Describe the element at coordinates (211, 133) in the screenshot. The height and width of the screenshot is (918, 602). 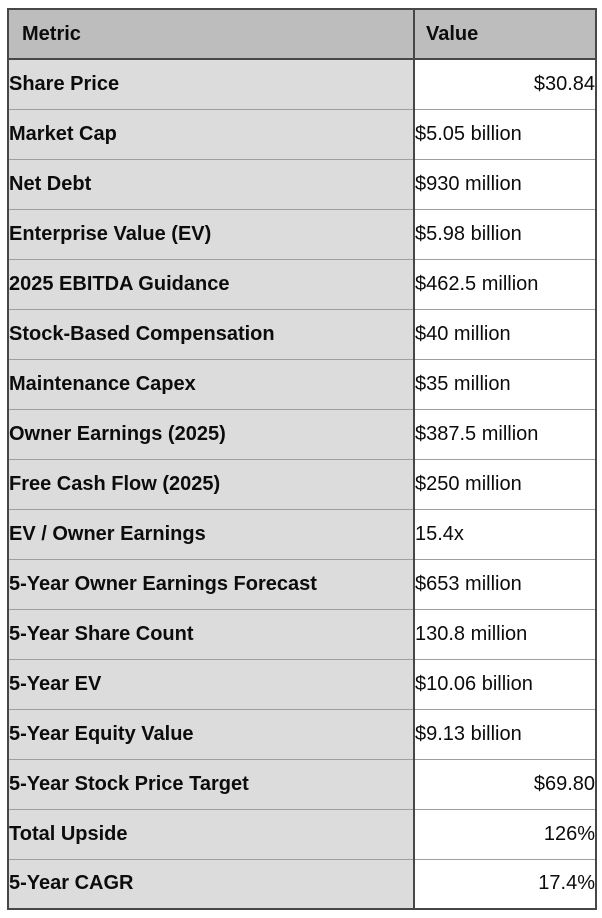
I see `metric-cell: Market Cap` at that location.